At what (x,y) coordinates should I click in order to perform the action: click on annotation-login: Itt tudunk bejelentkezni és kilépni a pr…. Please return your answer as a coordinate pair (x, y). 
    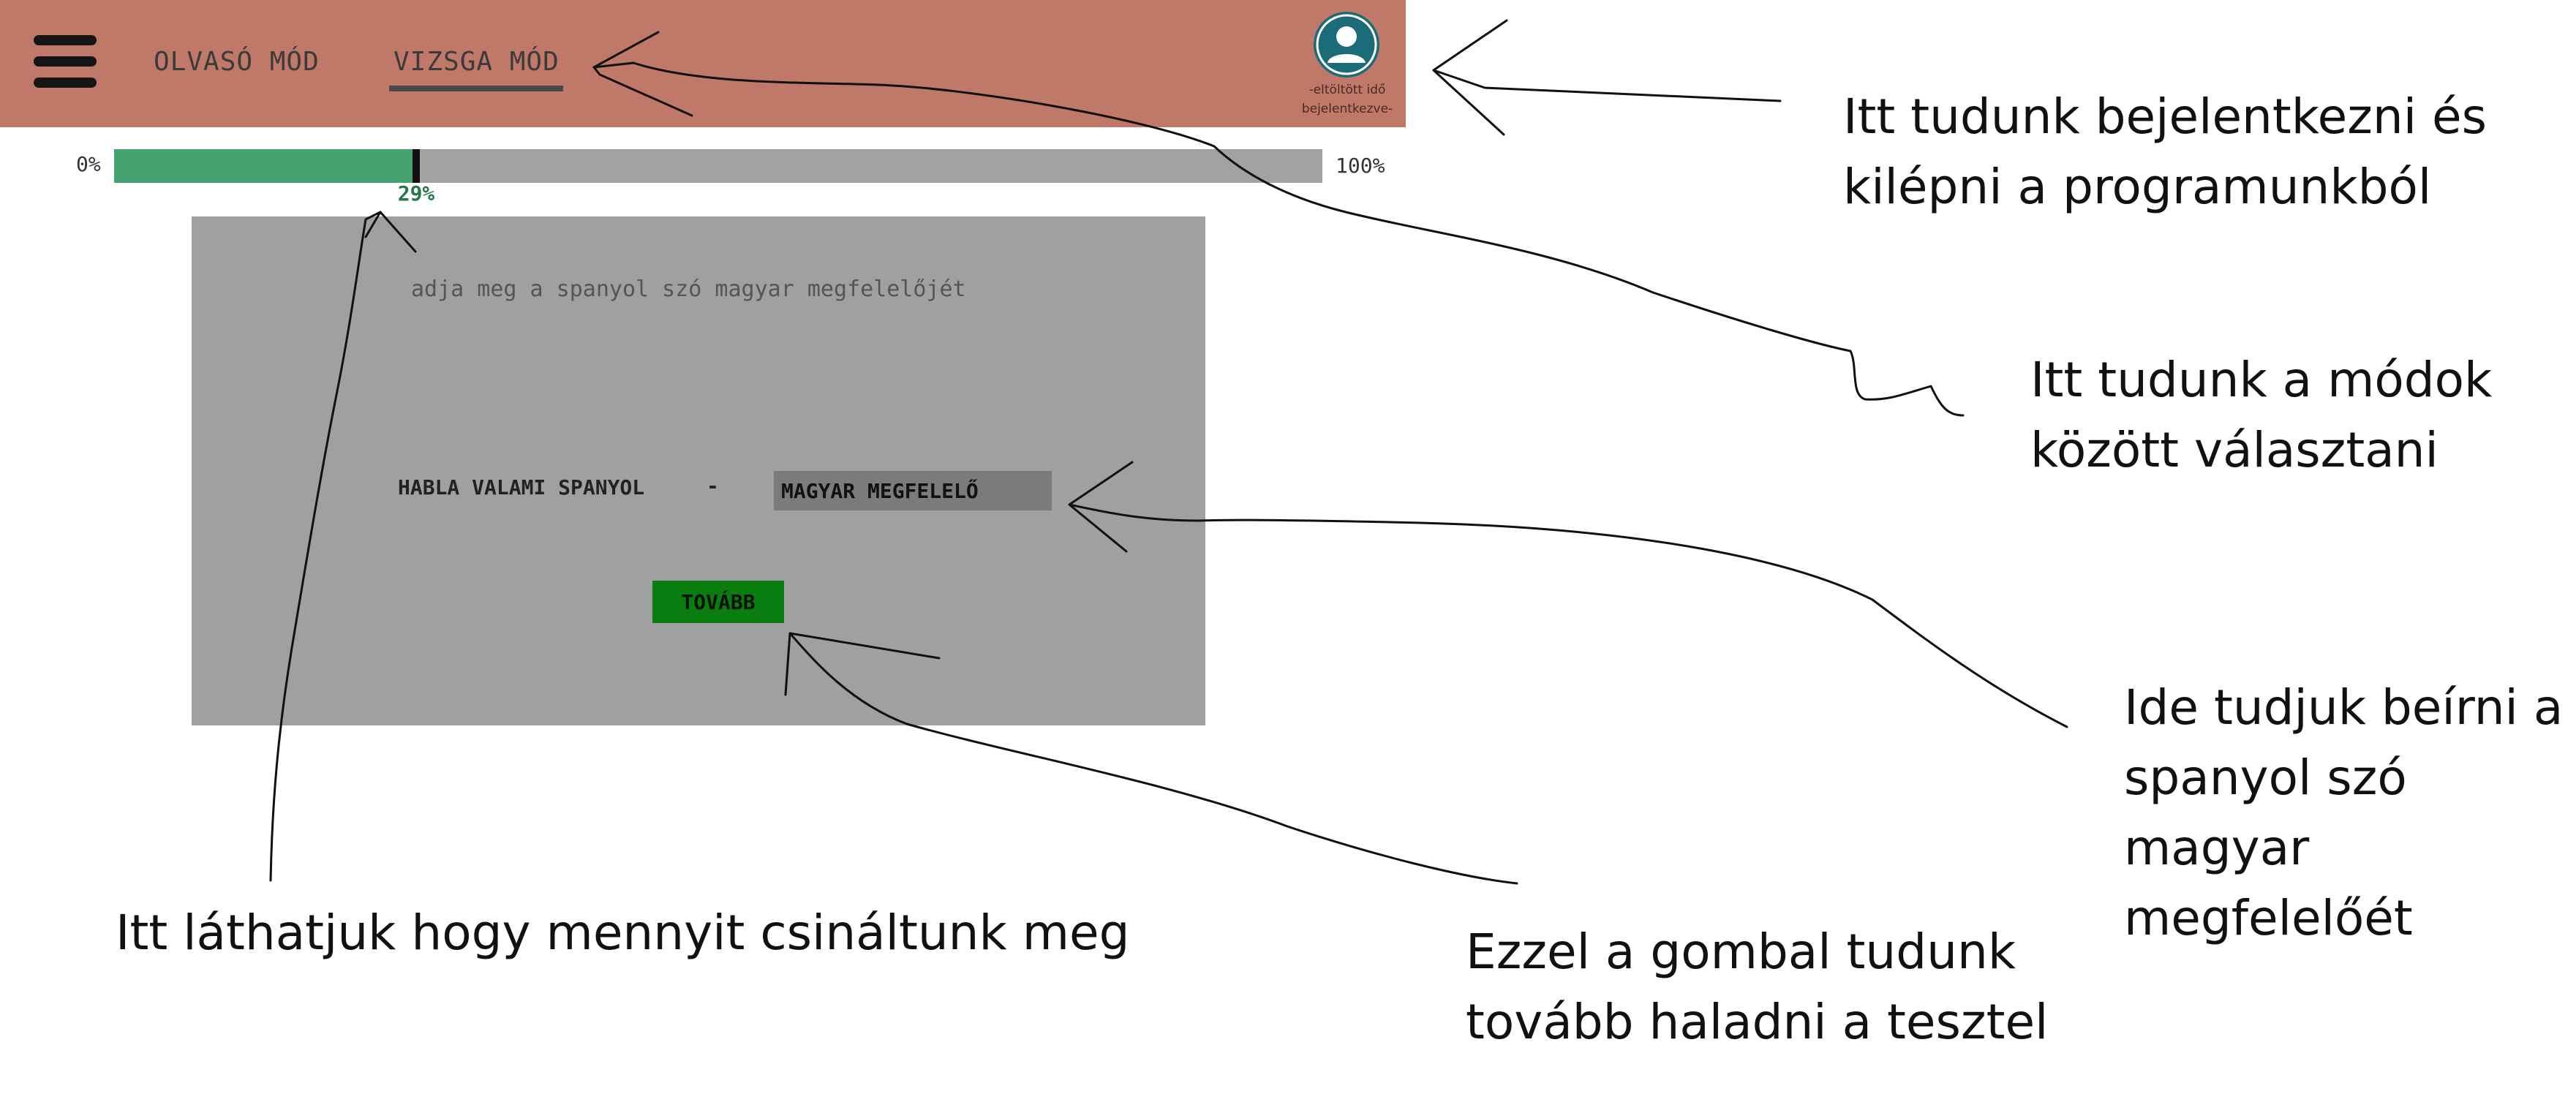
    Looking at the image, I should click on (2165, 151).